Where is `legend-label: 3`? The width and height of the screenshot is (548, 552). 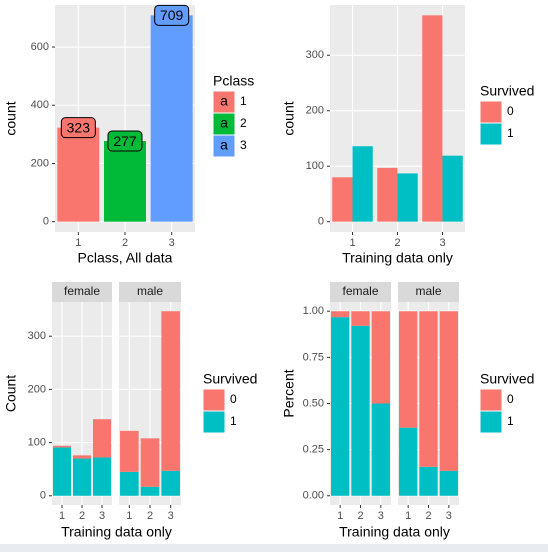
legend-label: 3 is located at coordinates (243, 145).